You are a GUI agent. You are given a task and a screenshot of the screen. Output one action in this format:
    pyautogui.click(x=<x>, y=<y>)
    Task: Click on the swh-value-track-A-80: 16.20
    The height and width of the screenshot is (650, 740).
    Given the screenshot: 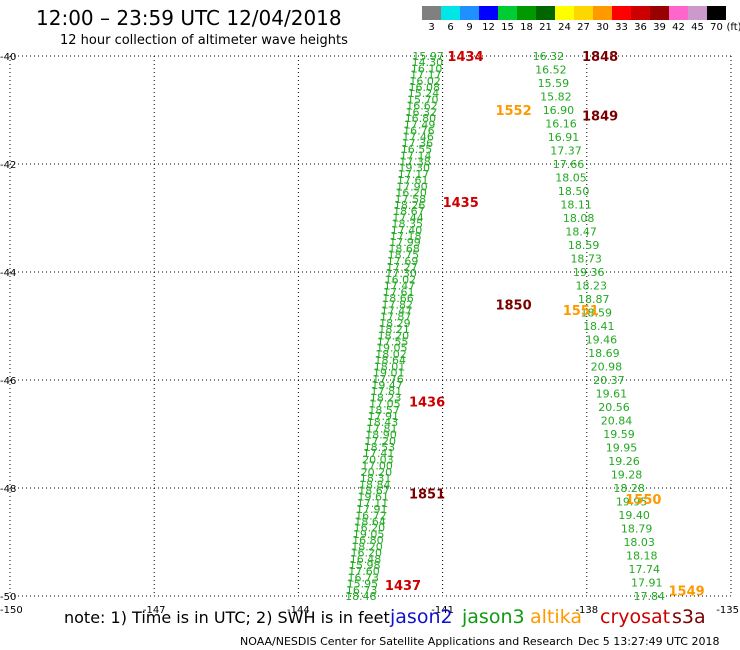 What is the action you would take?
    pyautogui.click(x=367, y=553)
    